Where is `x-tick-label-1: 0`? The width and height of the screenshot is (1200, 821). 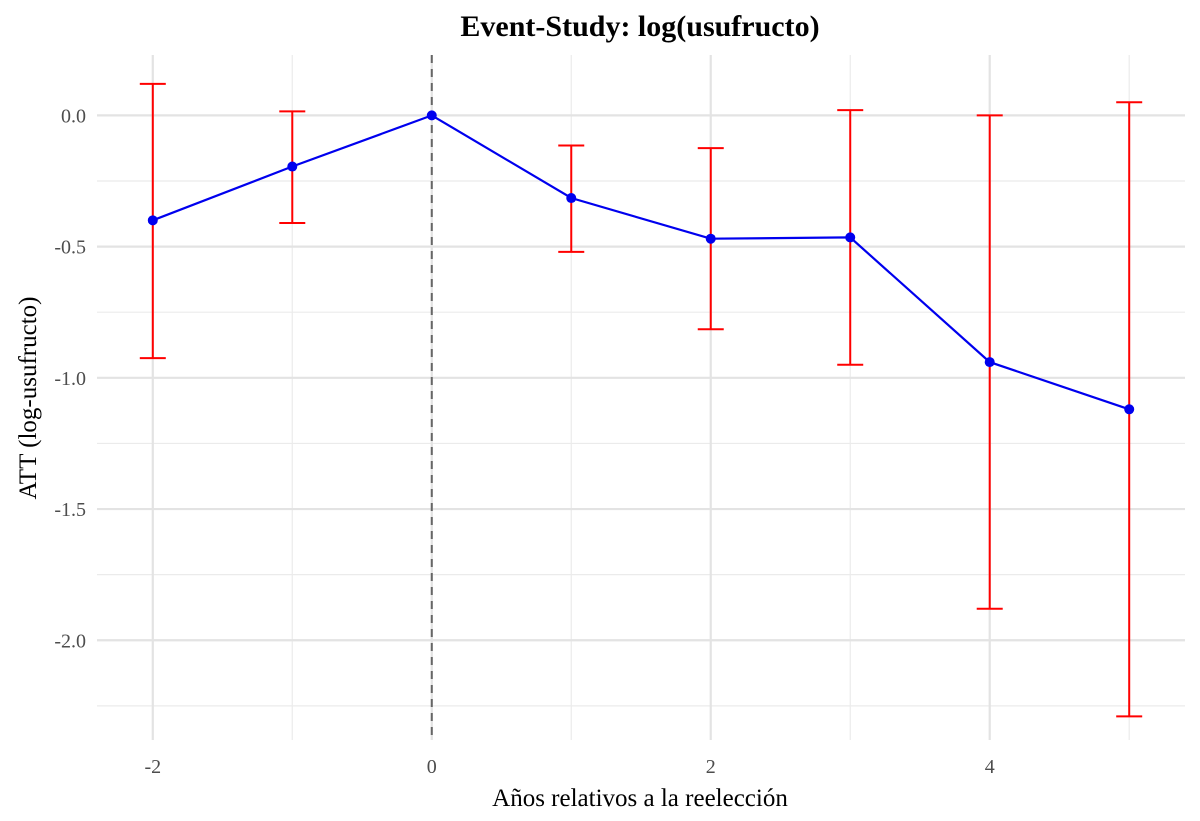 x-tick-label-1: 0 is located at coordinates (432, 767).